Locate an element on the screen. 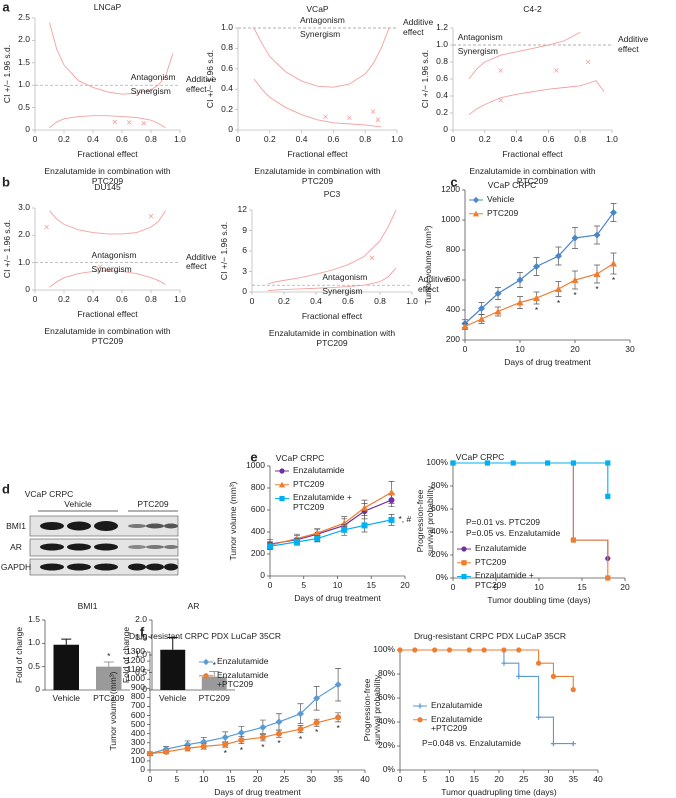 The height and width of the screenshot is (798, 676). annotation: P=0.01 vs. PTC209 is located at coordinates (503, 522).